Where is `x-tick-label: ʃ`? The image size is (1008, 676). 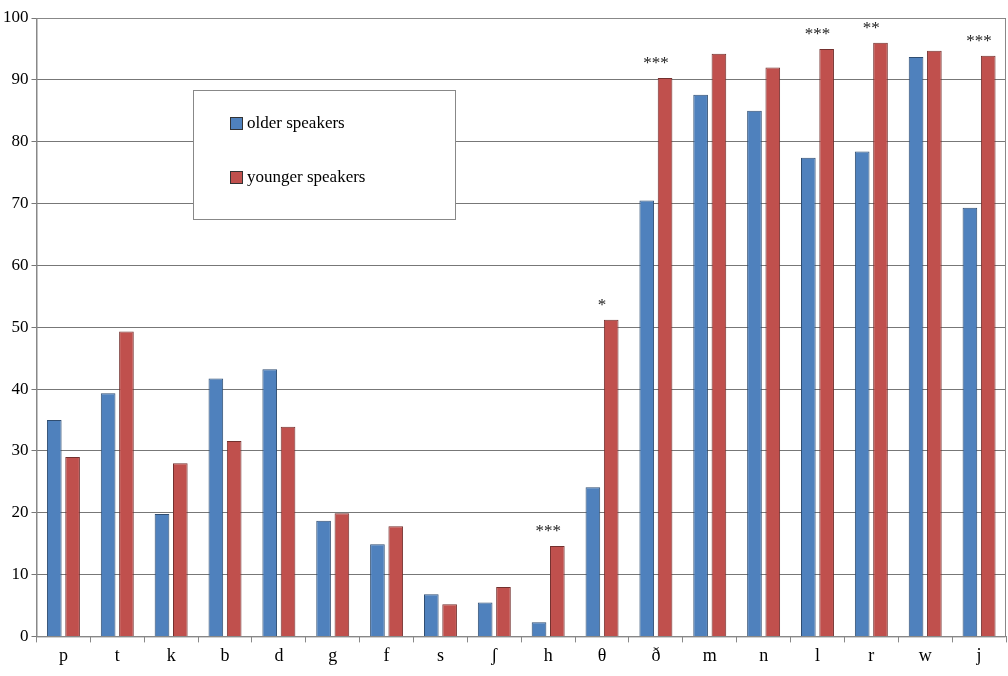
x-tick-label: ʃ is located at coordinates (494, 654).